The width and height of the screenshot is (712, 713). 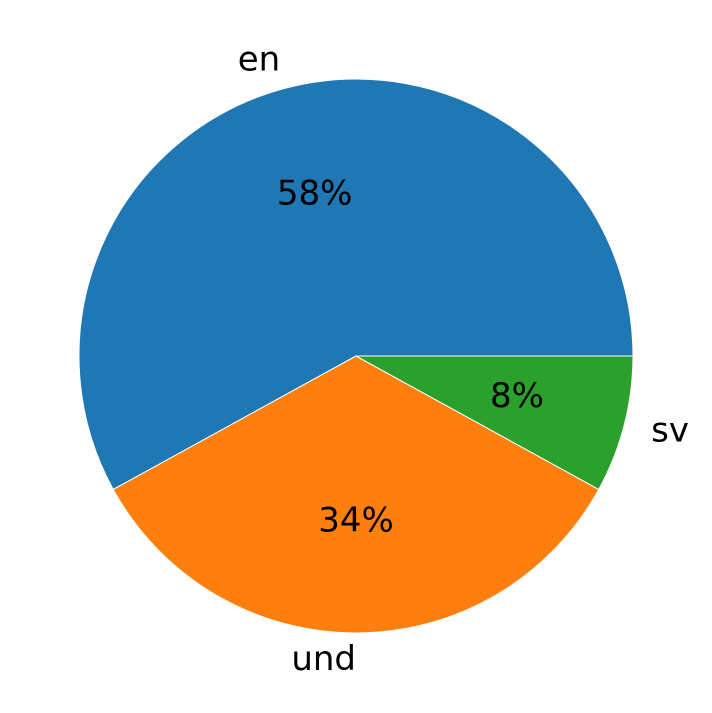 I want to click on slice-label-und: und, so click(x=323, y=659).